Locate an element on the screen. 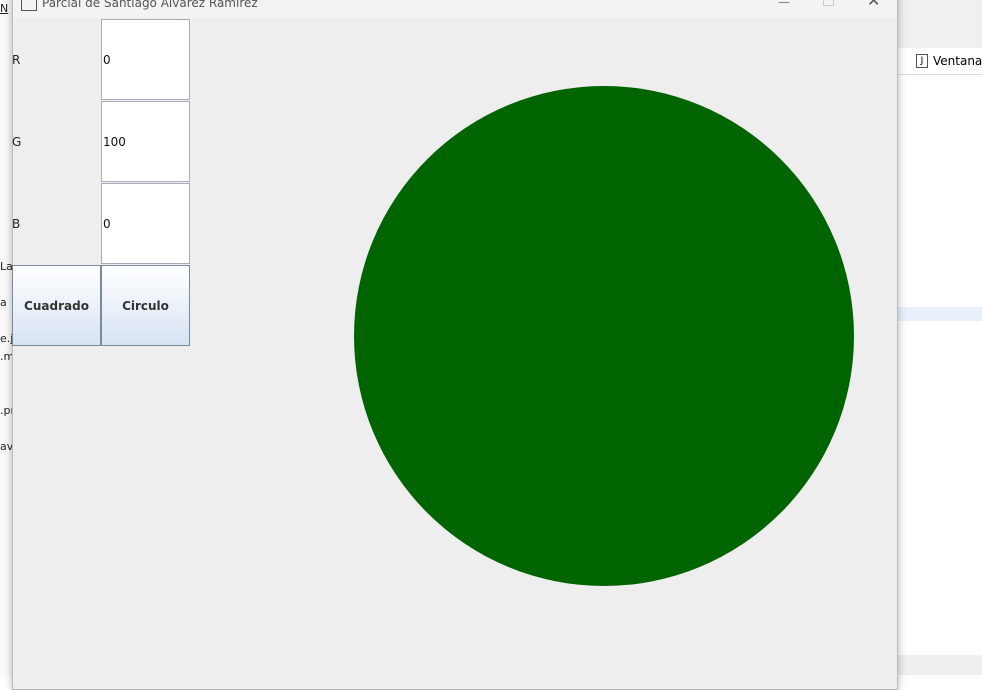 This screenshot has width=982, height=690. title-bar: Parcial de Santiago Alvarez Ramirez — ✕ is located at coordinates (455, 9).